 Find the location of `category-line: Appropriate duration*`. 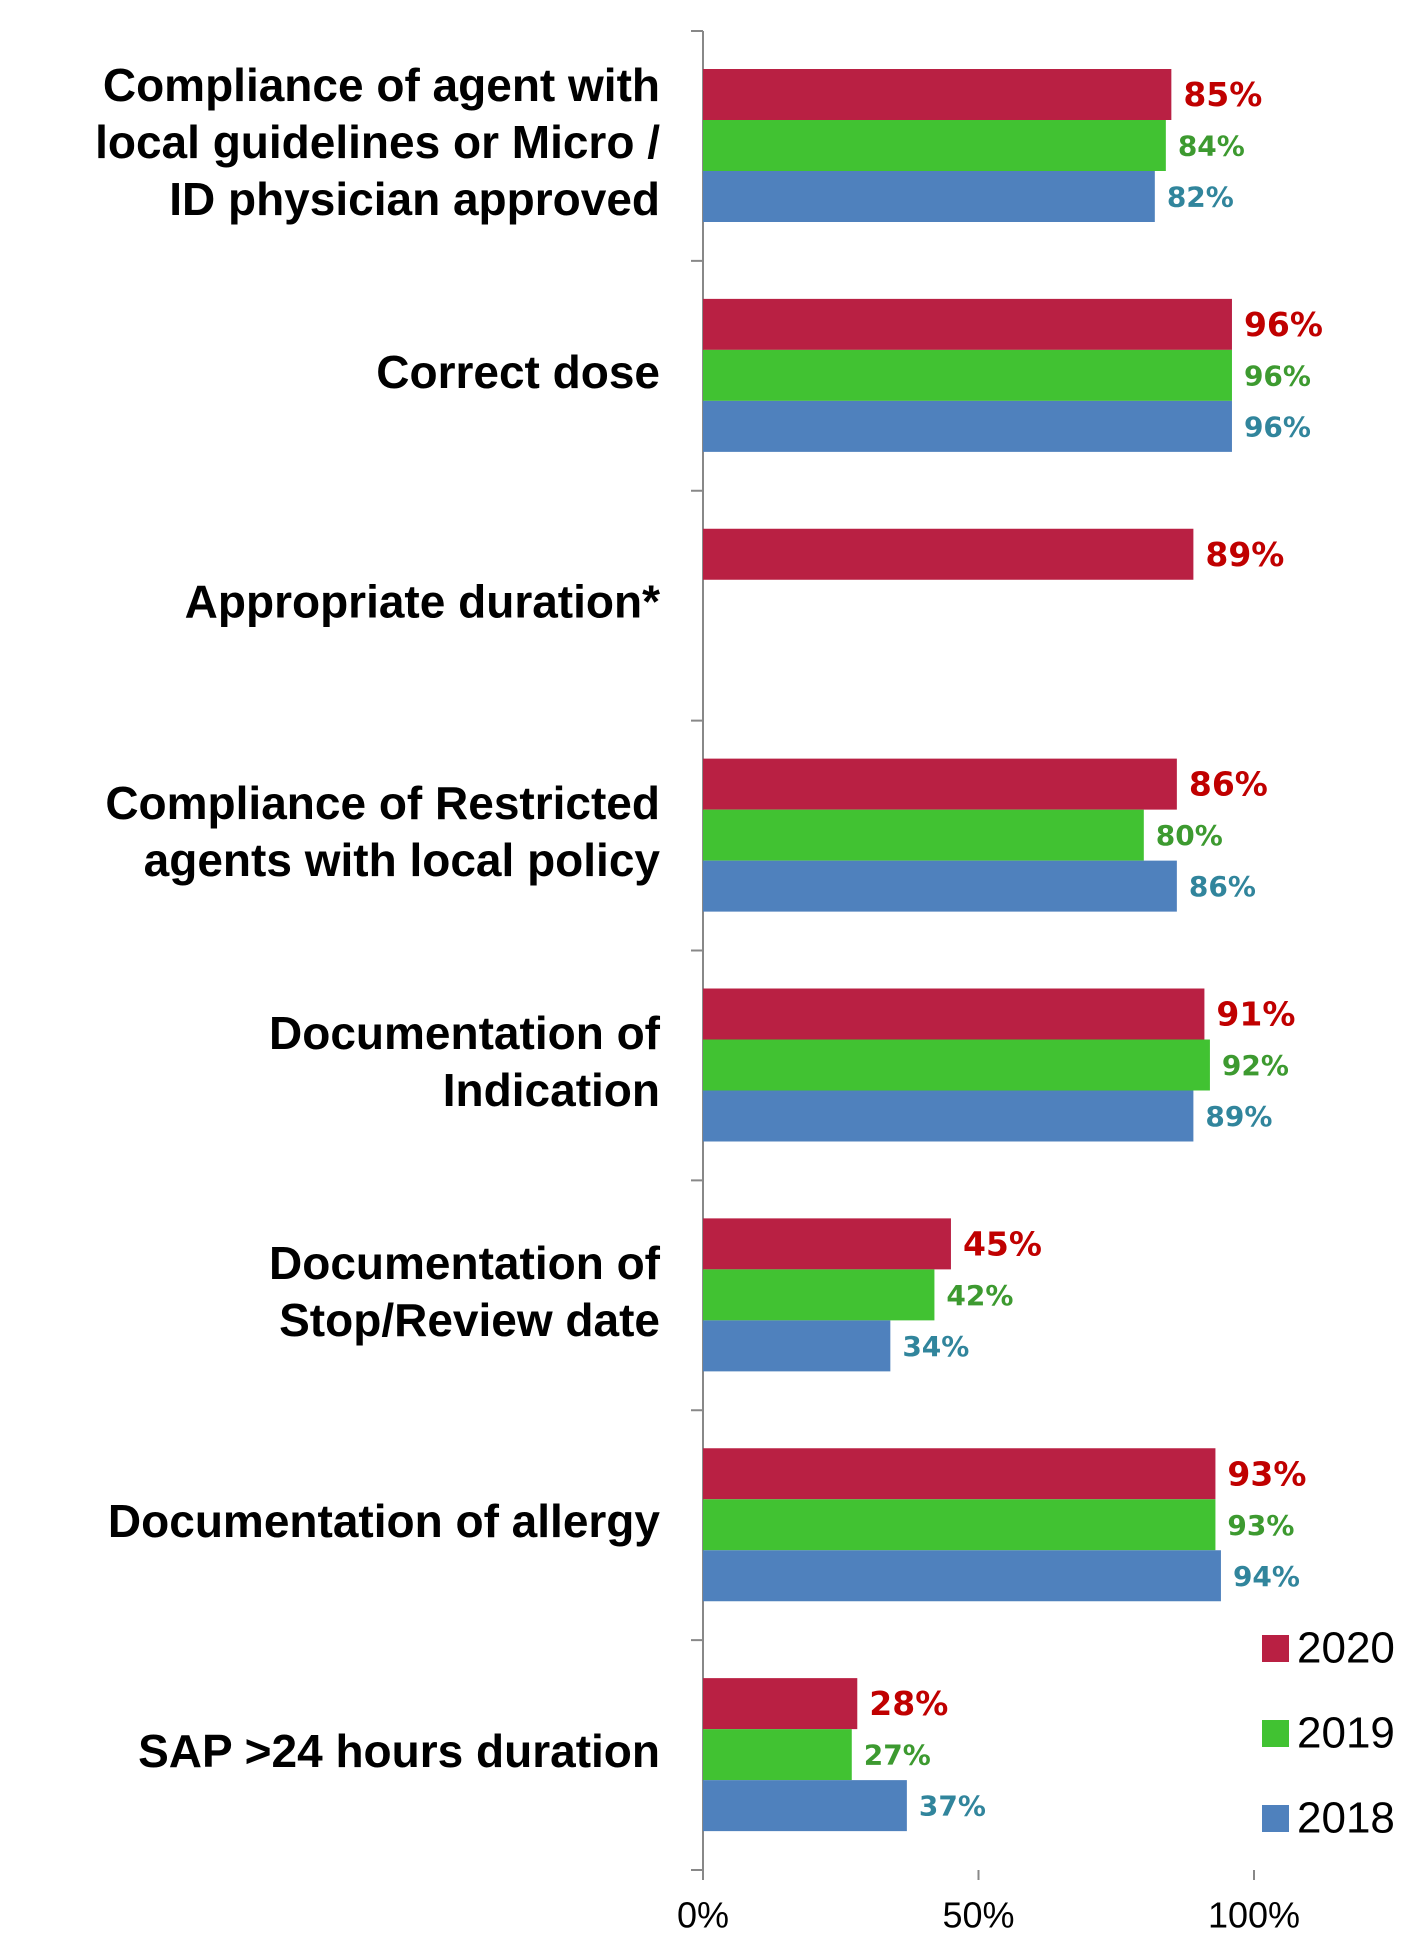

category-line: Appropriate duration* is located at coordinates (422, 602).